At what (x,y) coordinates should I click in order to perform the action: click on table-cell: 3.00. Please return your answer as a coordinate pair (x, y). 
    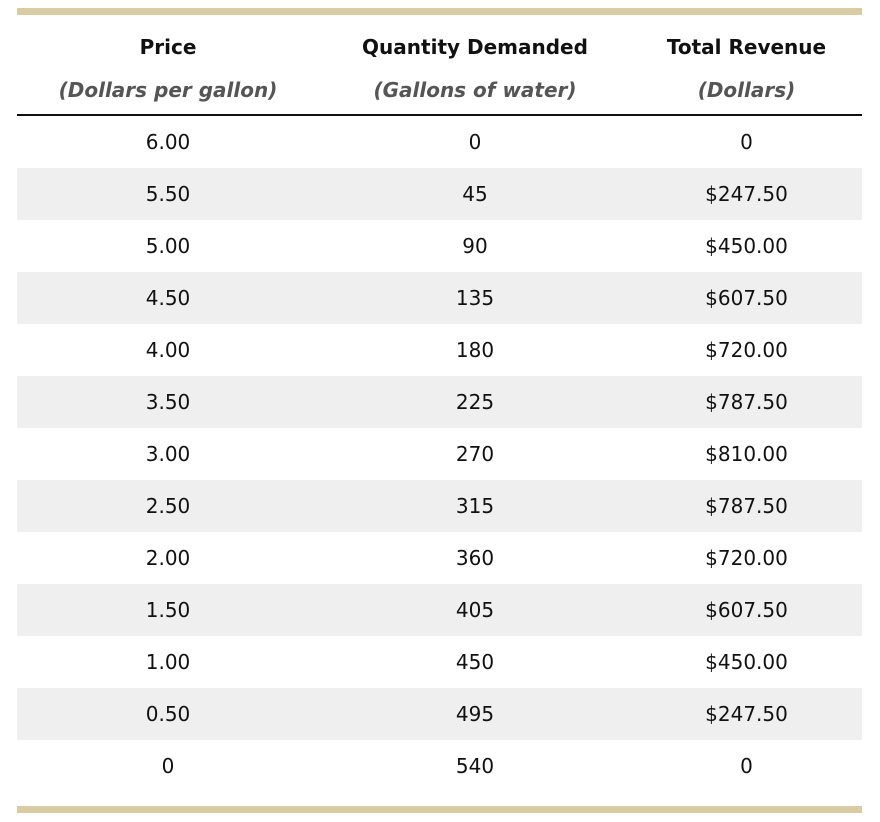
    Looking at the image, I should click on (168, 454).